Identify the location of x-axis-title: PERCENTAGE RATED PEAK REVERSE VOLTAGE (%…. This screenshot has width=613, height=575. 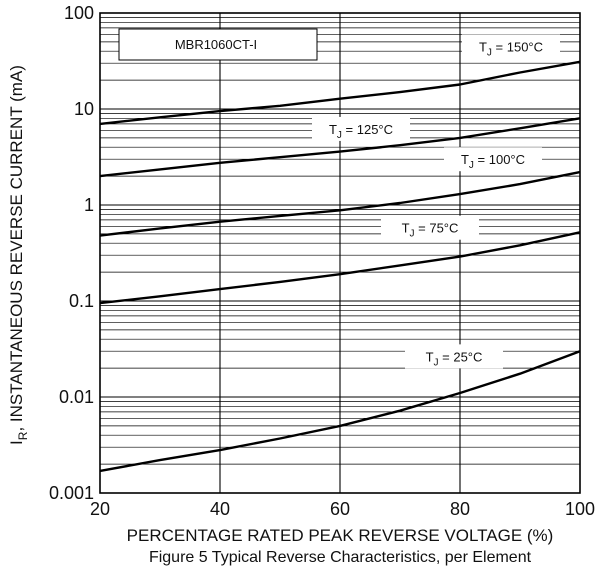
(340, 535).